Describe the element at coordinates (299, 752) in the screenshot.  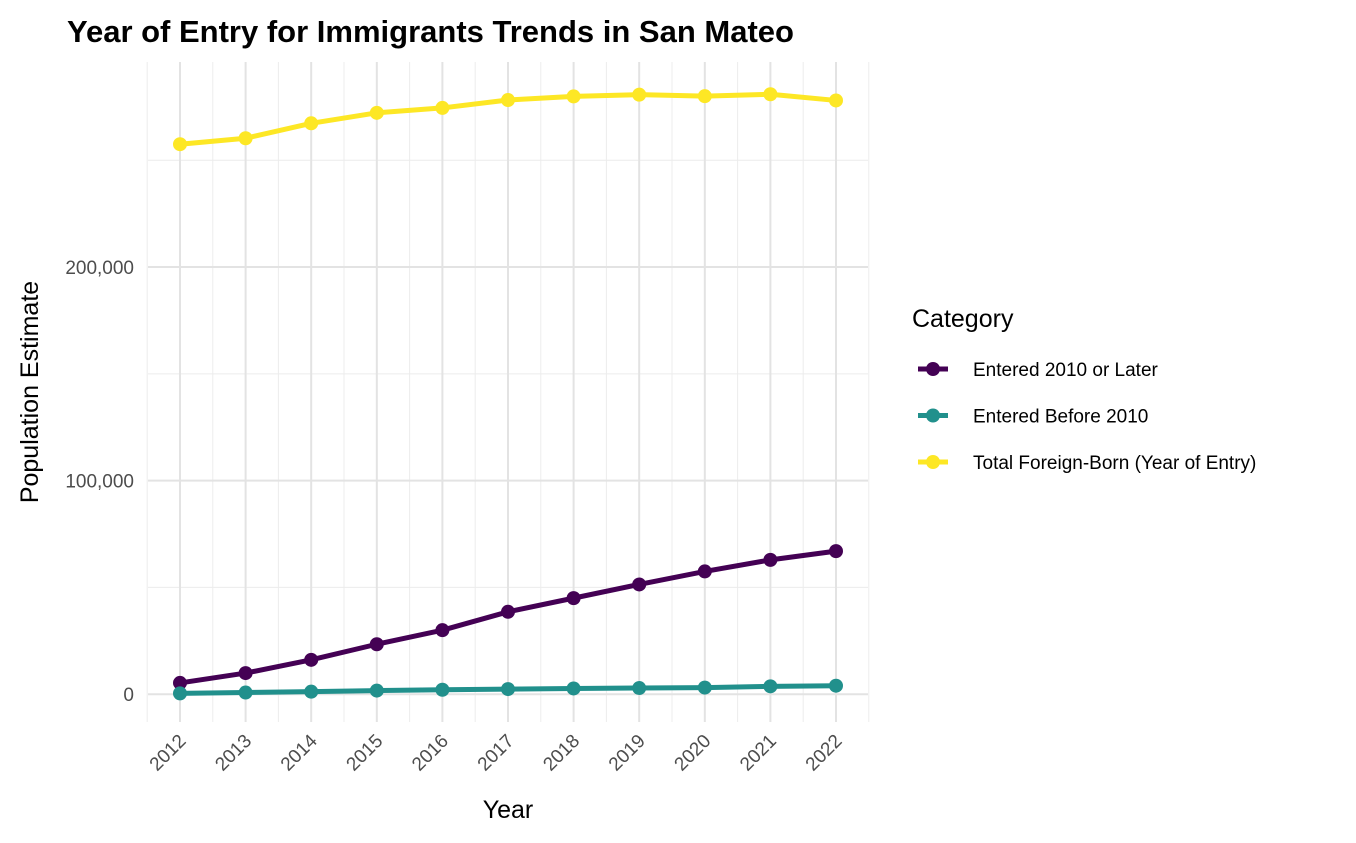
I see `x-tick-label: 2014` at that location.